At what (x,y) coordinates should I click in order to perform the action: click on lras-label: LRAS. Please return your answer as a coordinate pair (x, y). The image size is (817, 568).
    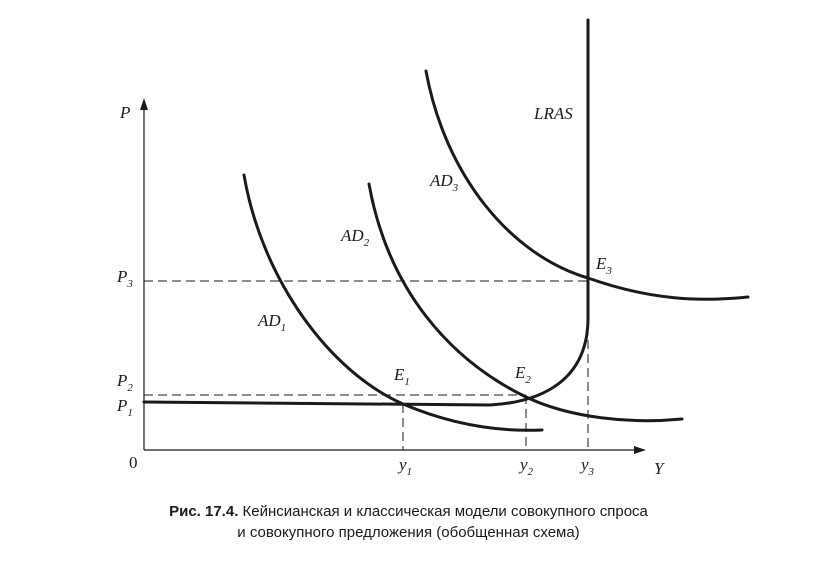
    Looking at the image, I should click on (553, 113).